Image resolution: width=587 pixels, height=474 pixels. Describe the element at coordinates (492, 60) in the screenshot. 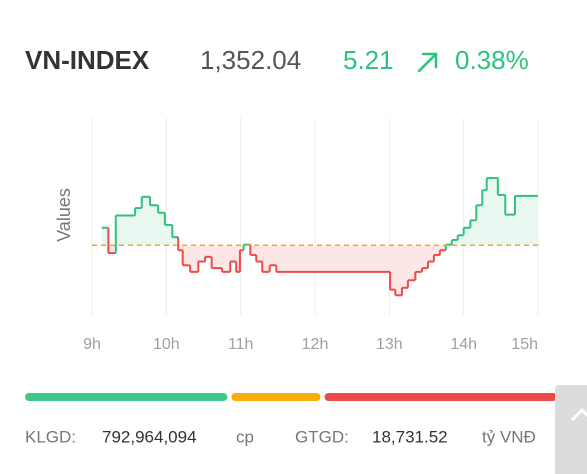

I see `index-change-percent: 0.38%` at that location.